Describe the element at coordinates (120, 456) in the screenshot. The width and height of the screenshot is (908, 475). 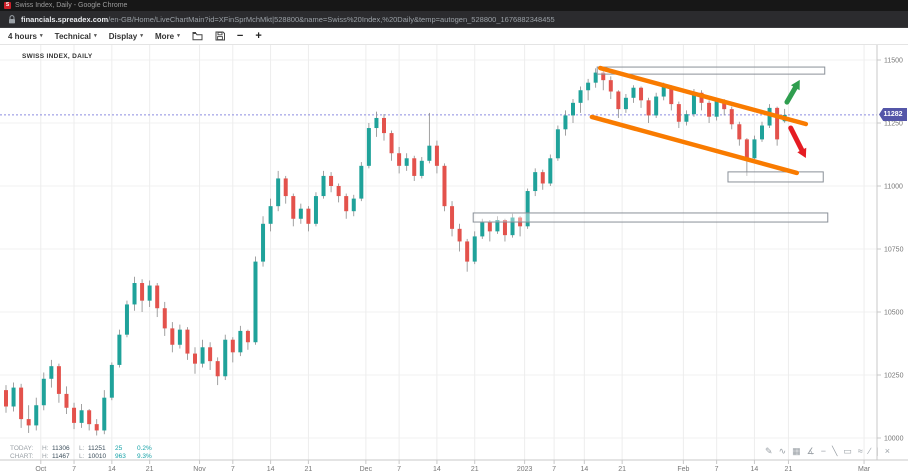
I see `legend-chart-change: 963` at that location.